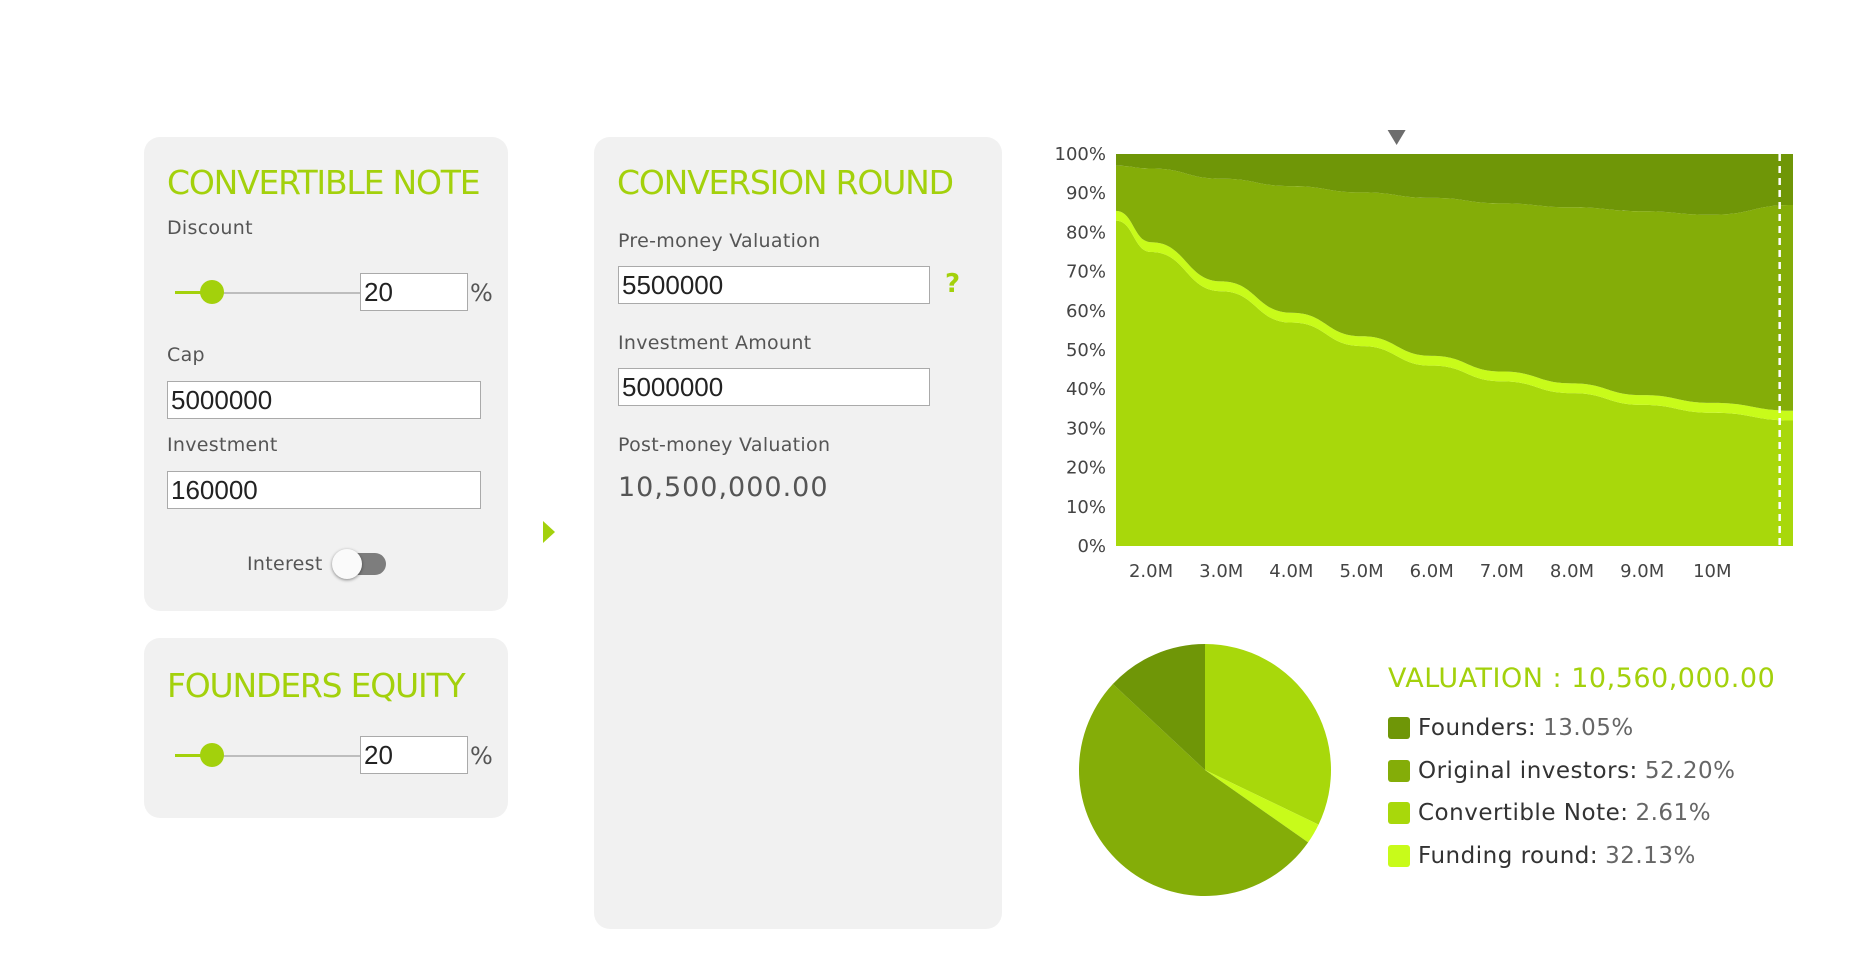 This screenshot has height=975, width=1858. I want to click on valuation-title: VALUATION : 10,560,000.00, so click(1582, 678).